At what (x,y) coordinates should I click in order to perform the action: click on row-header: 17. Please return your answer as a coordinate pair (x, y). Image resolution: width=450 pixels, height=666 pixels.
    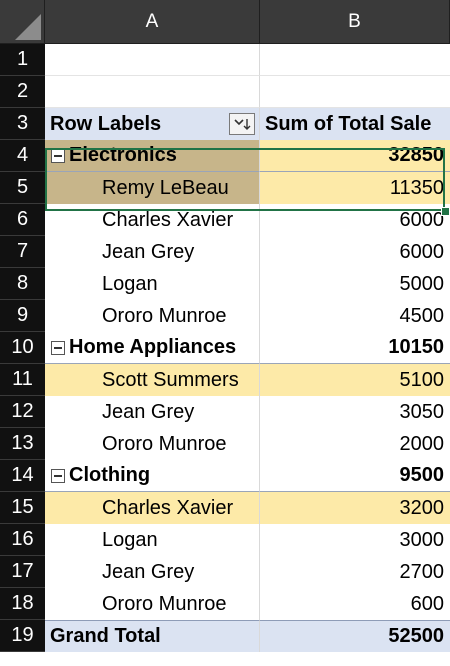
    Looking at the image, I should click on (22, 572).